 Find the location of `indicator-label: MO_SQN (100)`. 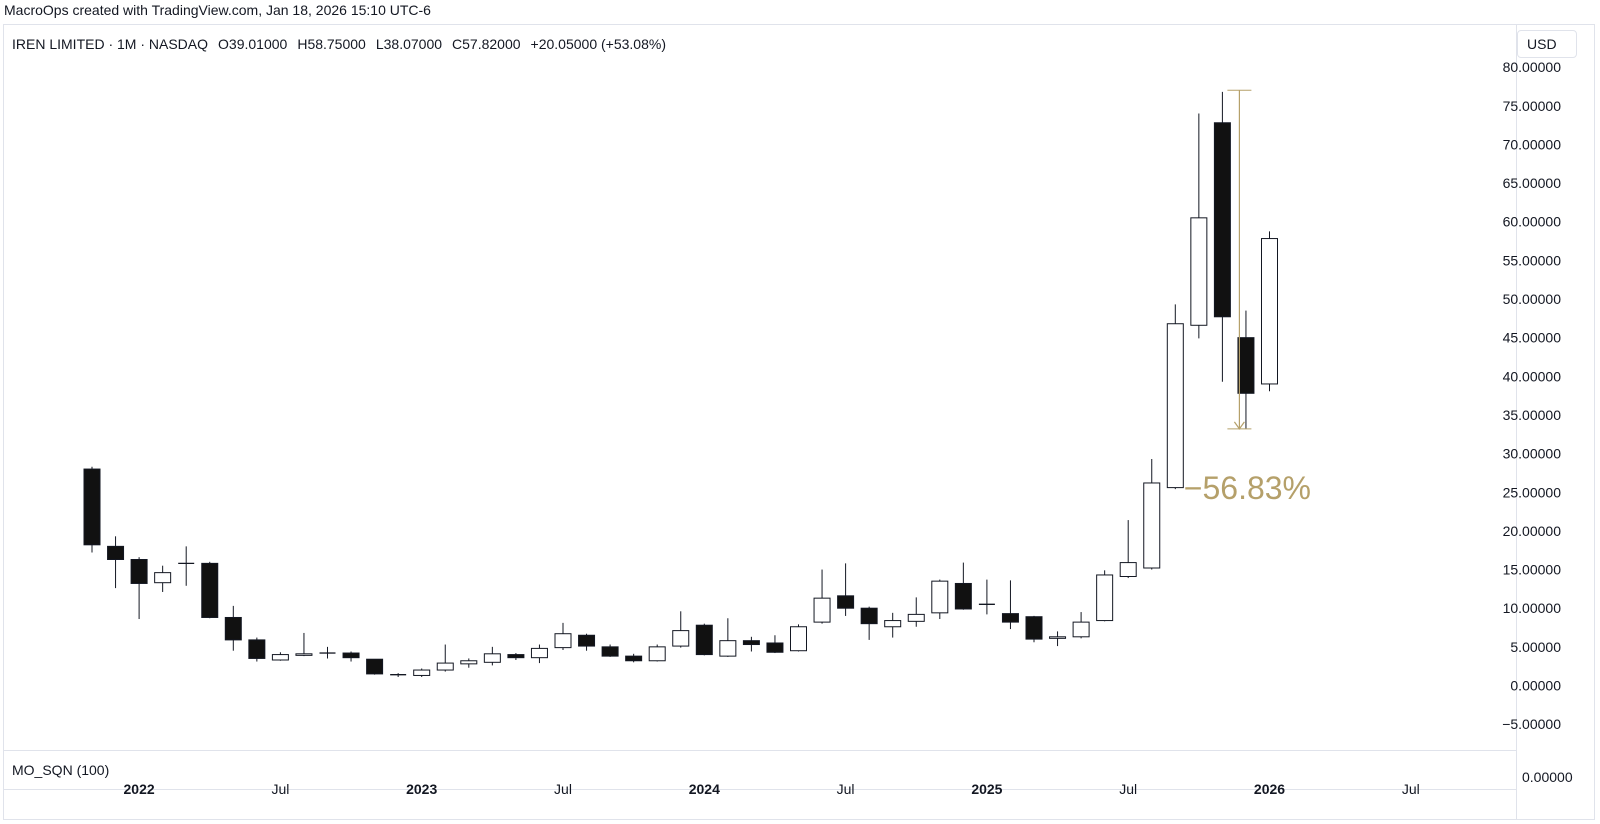

indicator-label: MO_SQN (100) is located at coordinates (61, 770).